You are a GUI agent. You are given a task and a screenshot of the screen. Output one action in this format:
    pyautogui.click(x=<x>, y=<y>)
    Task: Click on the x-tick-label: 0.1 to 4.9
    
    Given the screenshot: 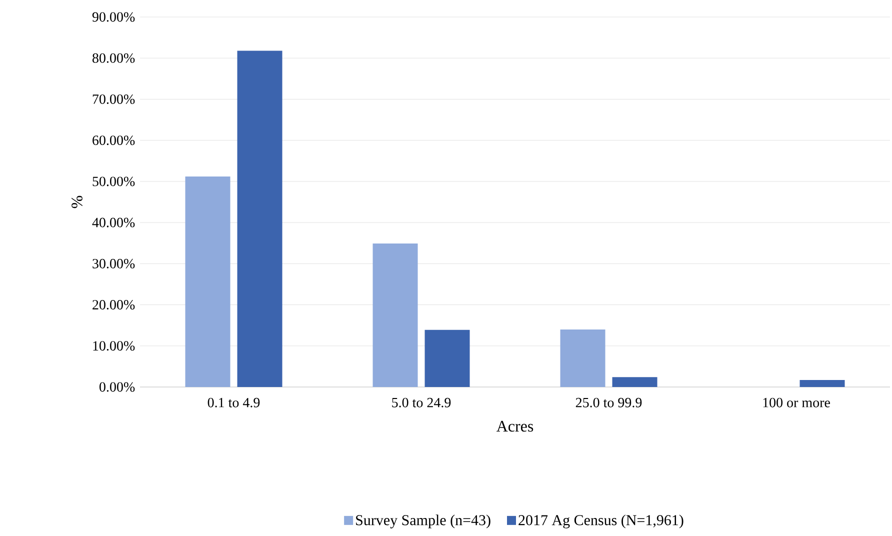 What is the action you would take?
    pyautogui.click(x=234, y=403)
    